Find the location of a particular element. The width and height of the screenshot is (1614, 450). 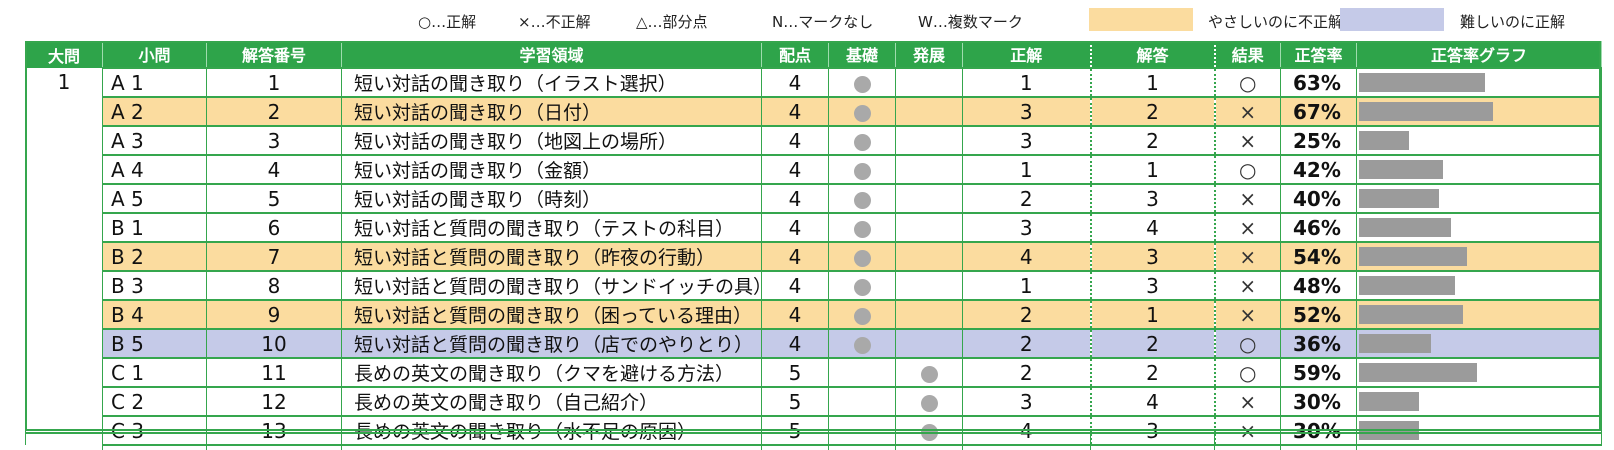

table-row: C 1 11 長めの英文の聞き取り（クマを避ける方法） 5 2 2 ○ 59% is located at coordinates (814, 372).